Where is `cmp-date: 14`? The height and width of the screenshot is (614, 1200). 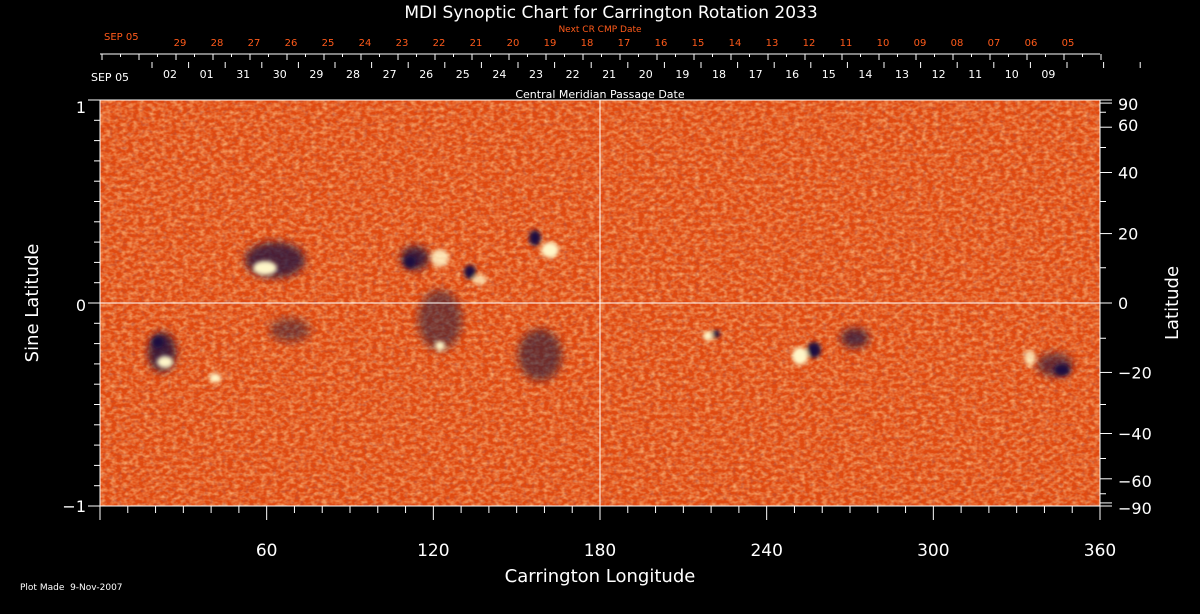
cmp-date: 14 is located at coordinates (865, 74).